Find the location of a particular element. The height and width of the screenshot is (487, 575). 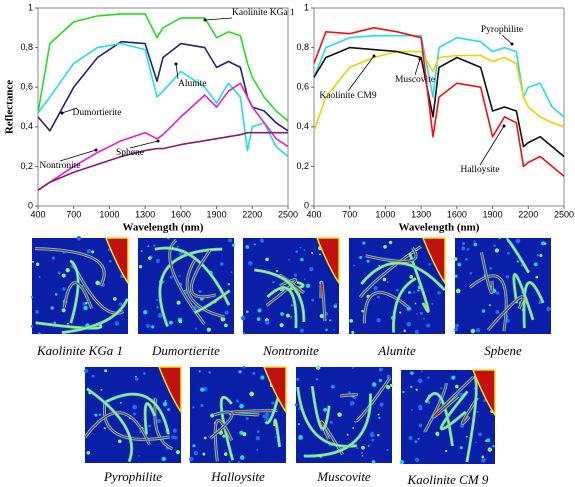

label-arrow is located at coordinates (507, 39).